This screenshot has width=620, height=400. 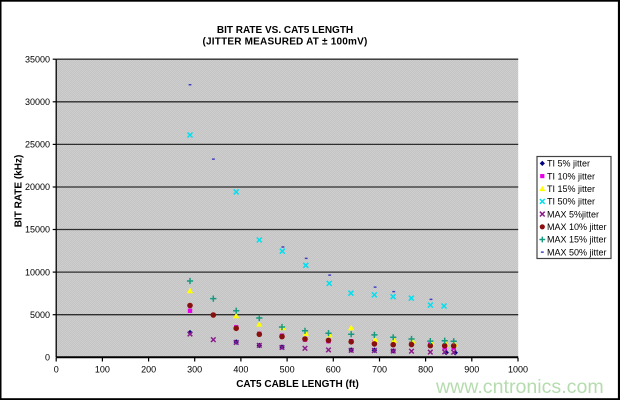 What do you see at coordinates (577, 252) in the screenshot?
I see `svg-text: MAX 50% jitter` at bounding box center [577, 252].